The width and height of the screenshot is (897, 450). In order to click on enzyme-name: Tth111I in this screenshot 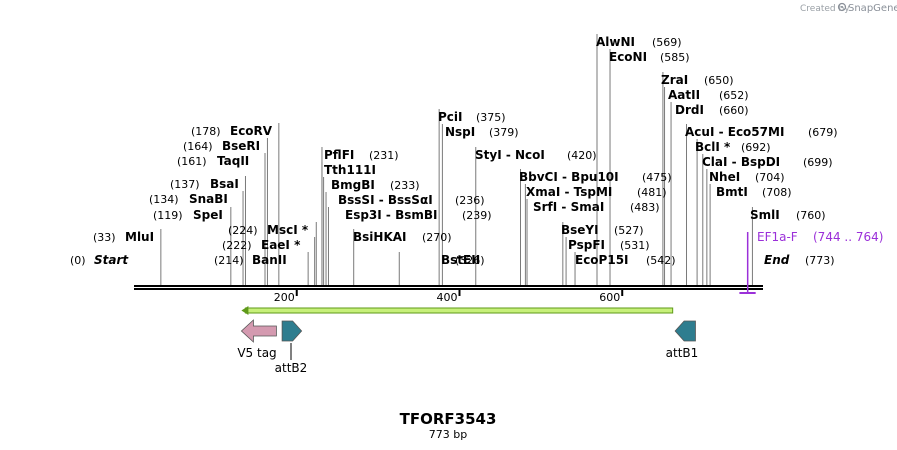, I will do `click(350, 170)`.